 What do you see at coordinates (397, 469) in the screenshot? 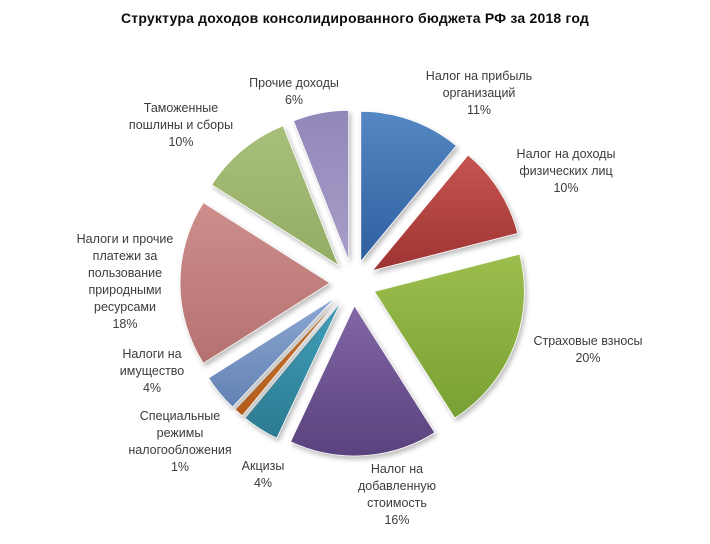
I see `slice-label-line: Налог на` at bounding box center [397, 469].